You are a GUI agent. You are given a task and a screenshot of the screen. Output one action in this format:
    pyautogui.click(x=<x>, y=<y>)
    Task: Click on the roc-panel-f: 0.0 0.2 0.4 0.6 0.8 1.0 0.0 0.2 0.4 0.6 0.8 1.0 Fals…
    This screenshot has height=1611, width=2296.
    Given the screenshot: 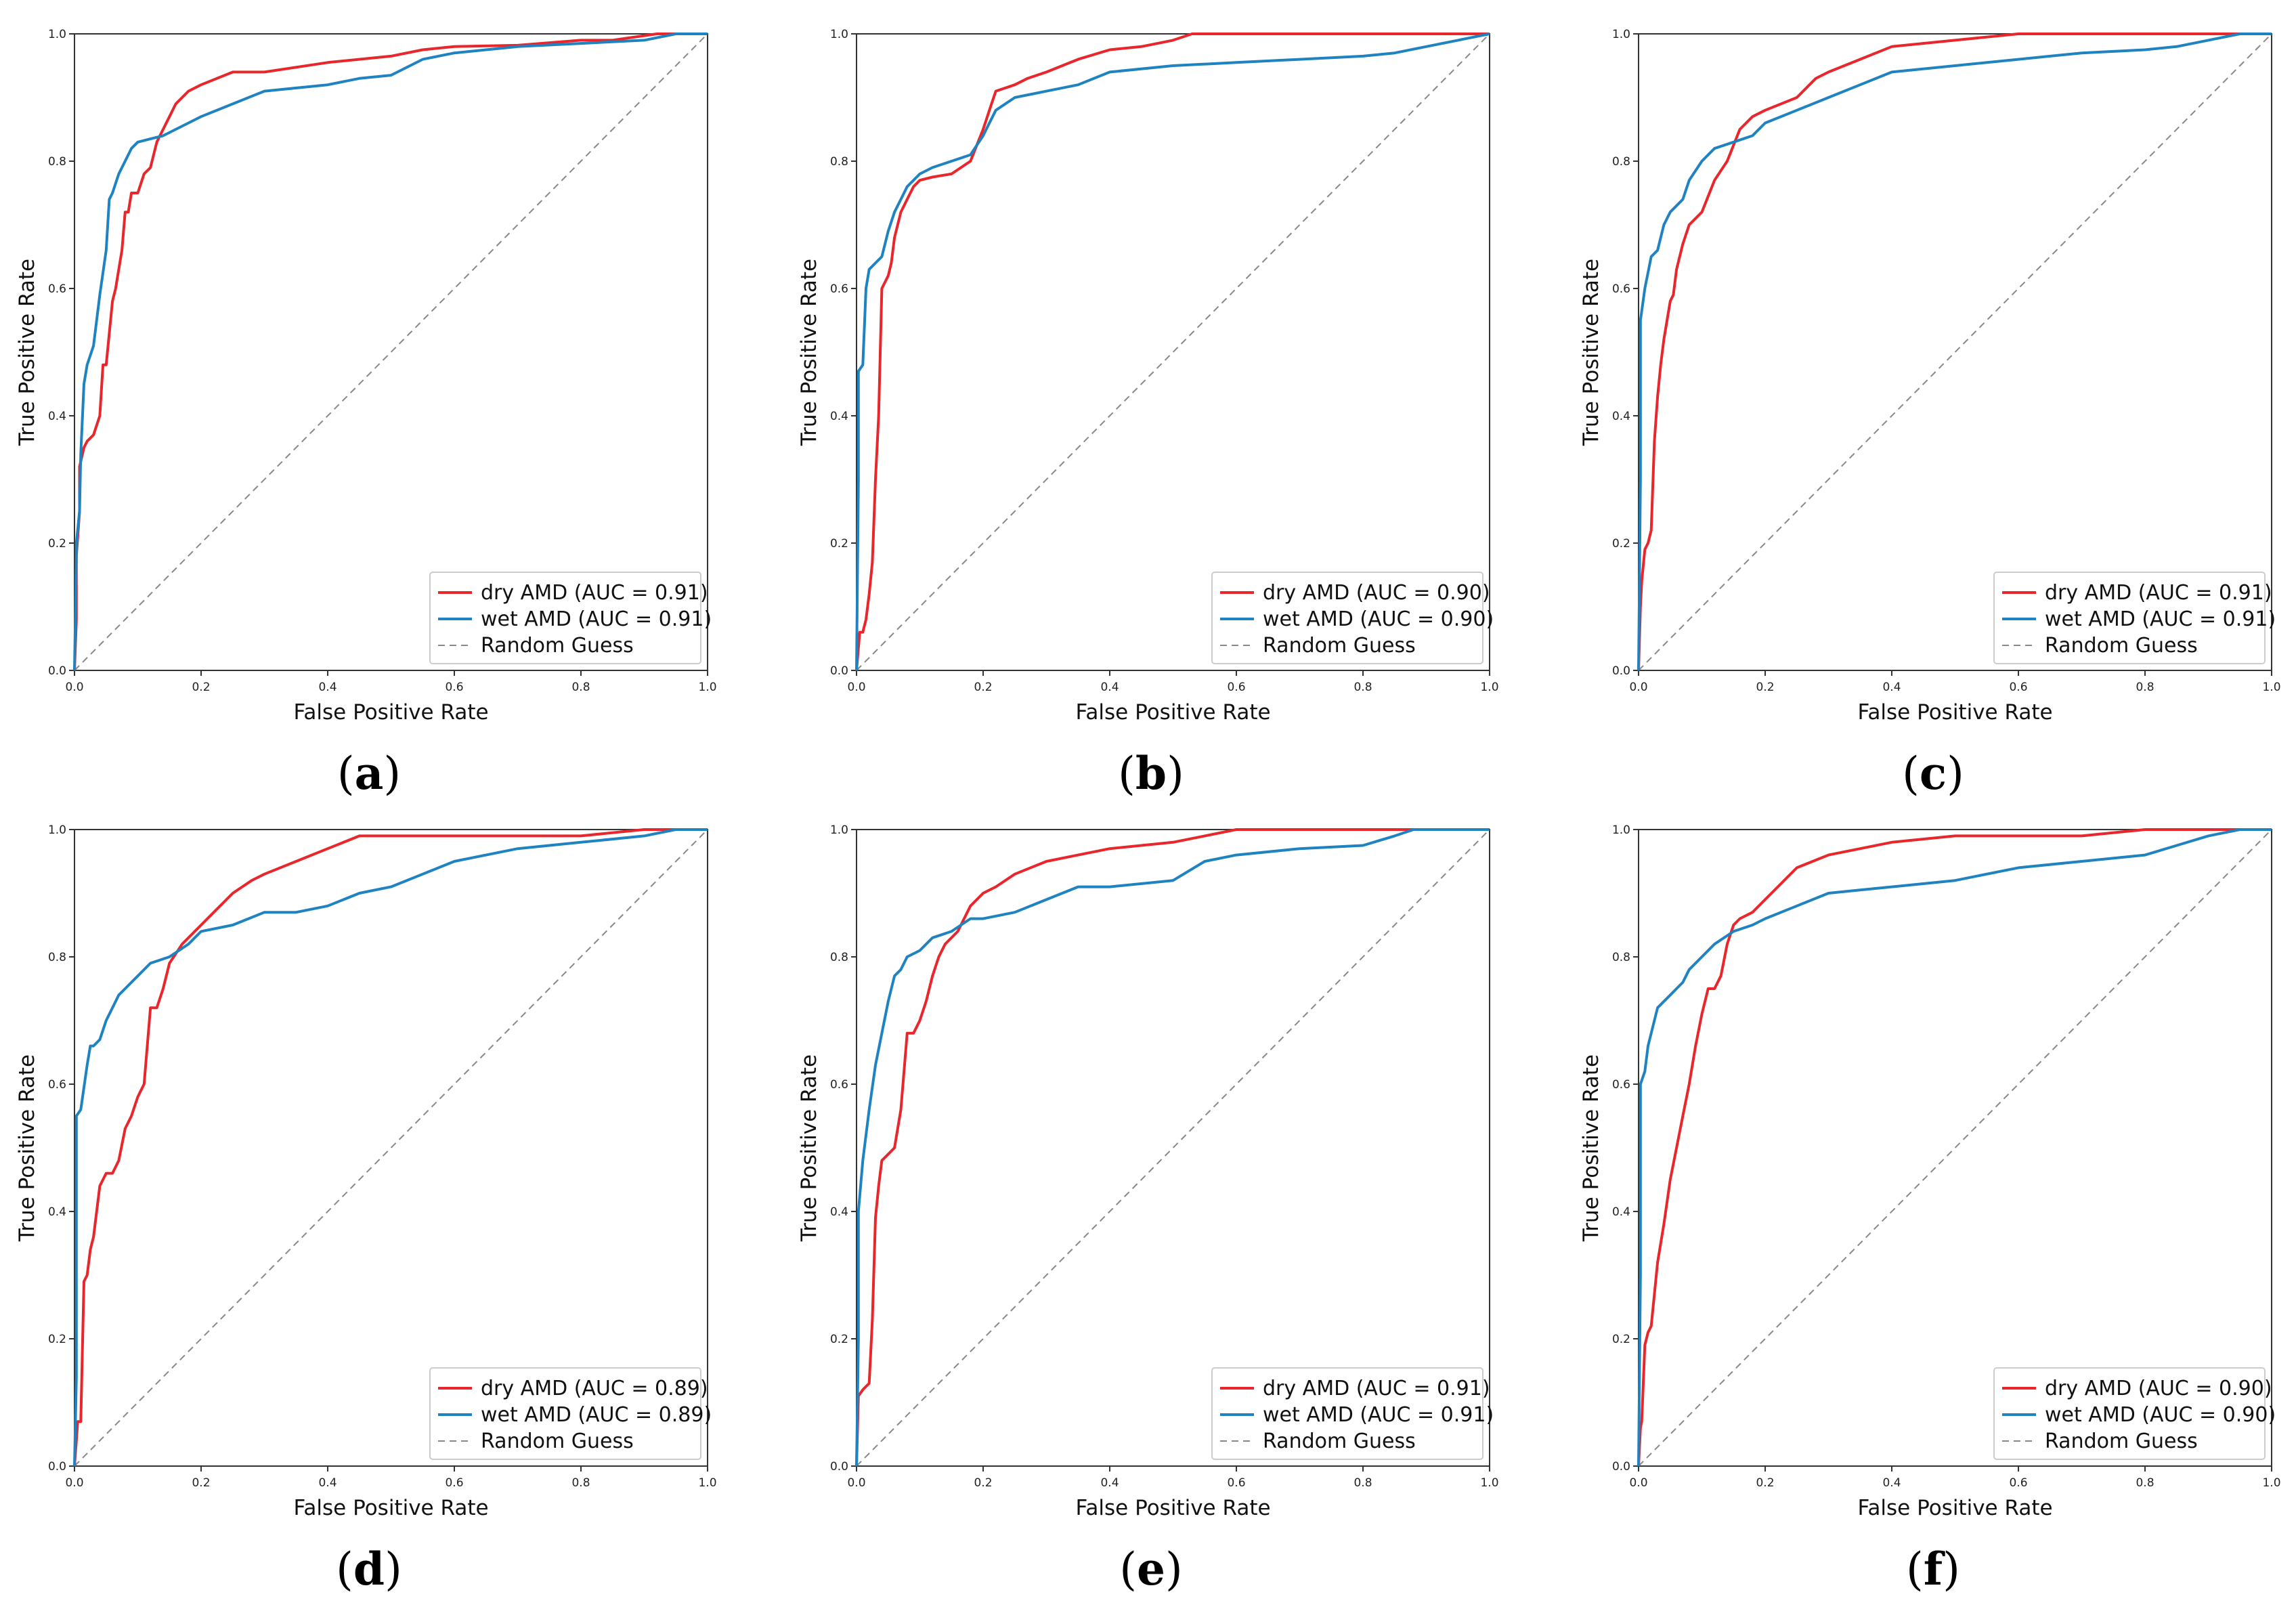 What is the action you would take?
    pyautogui.click(x=1930, y=1209)
    